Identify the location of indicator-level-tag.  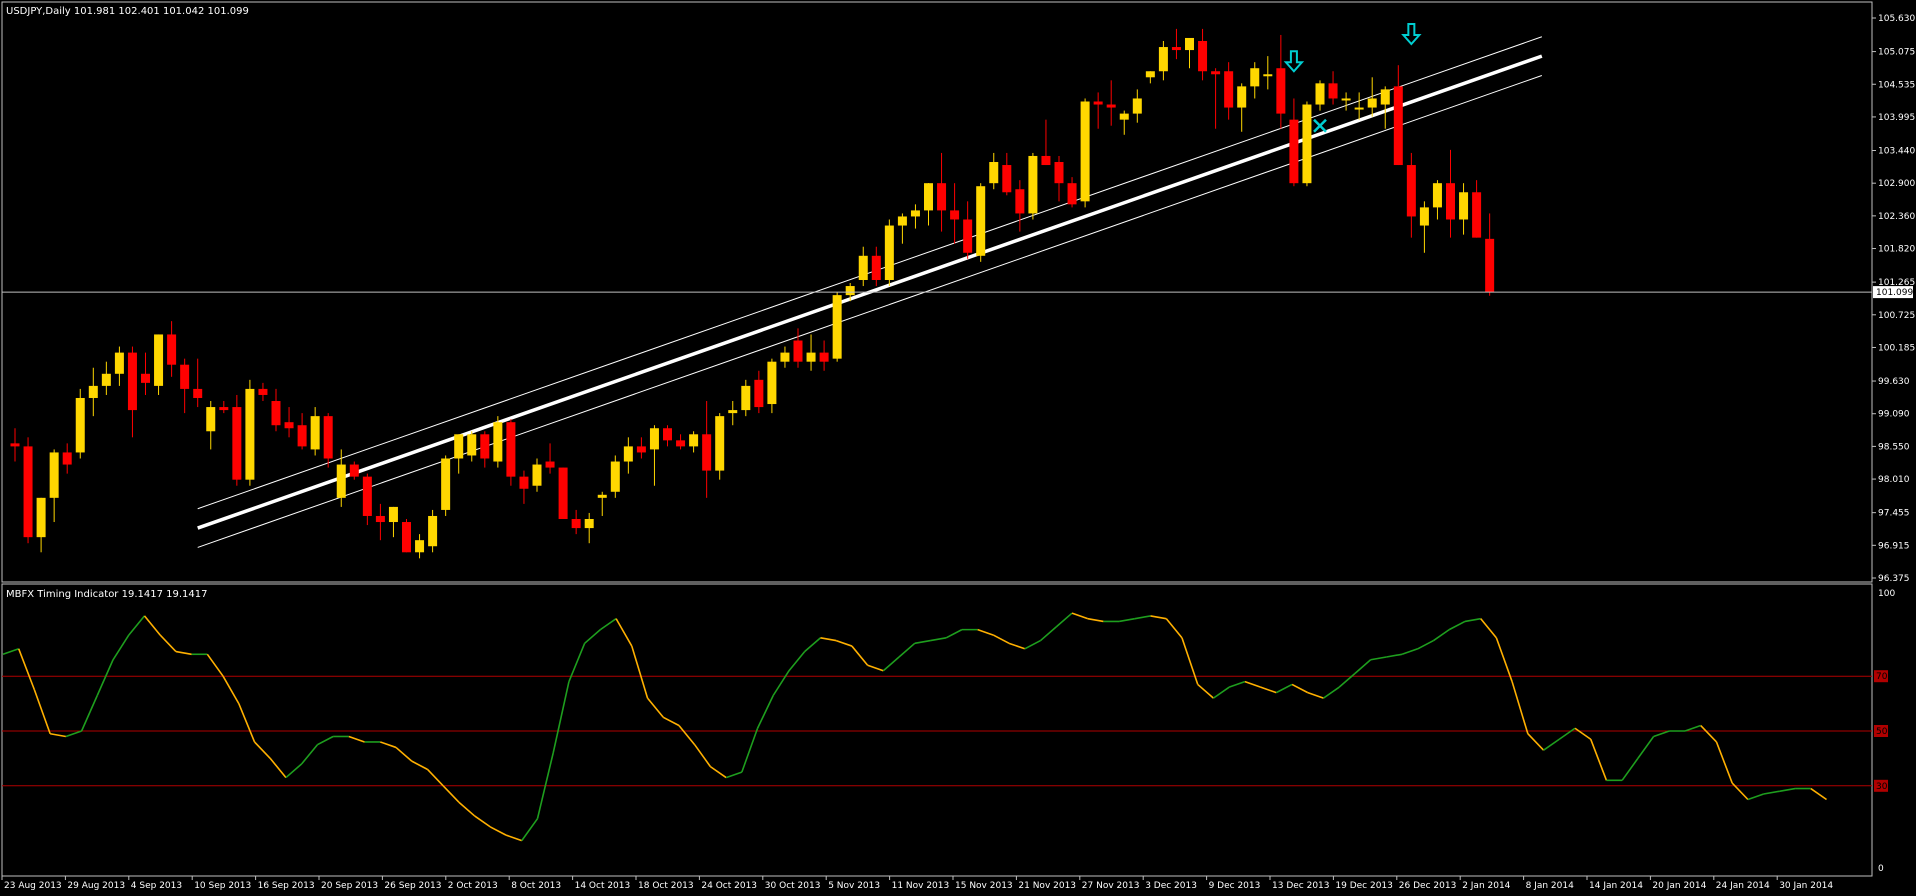
(1881, 676).